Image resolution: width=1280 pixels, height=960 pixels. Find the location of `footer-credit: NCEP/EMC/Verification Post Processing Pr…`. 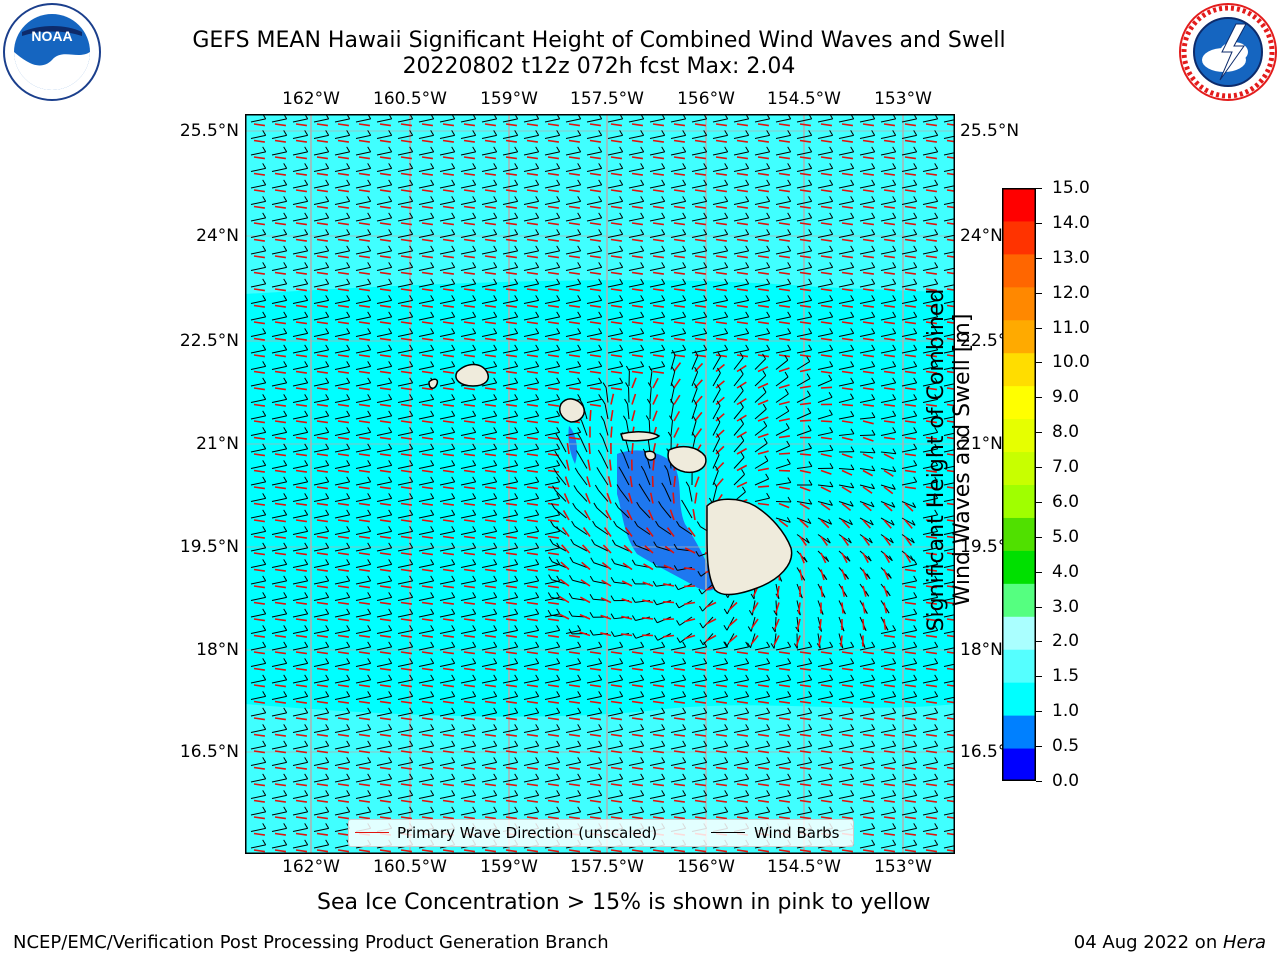

footer-credit: NCEP/EMC/Verification Post Processing Pr… is located at coordinates (311, 942).